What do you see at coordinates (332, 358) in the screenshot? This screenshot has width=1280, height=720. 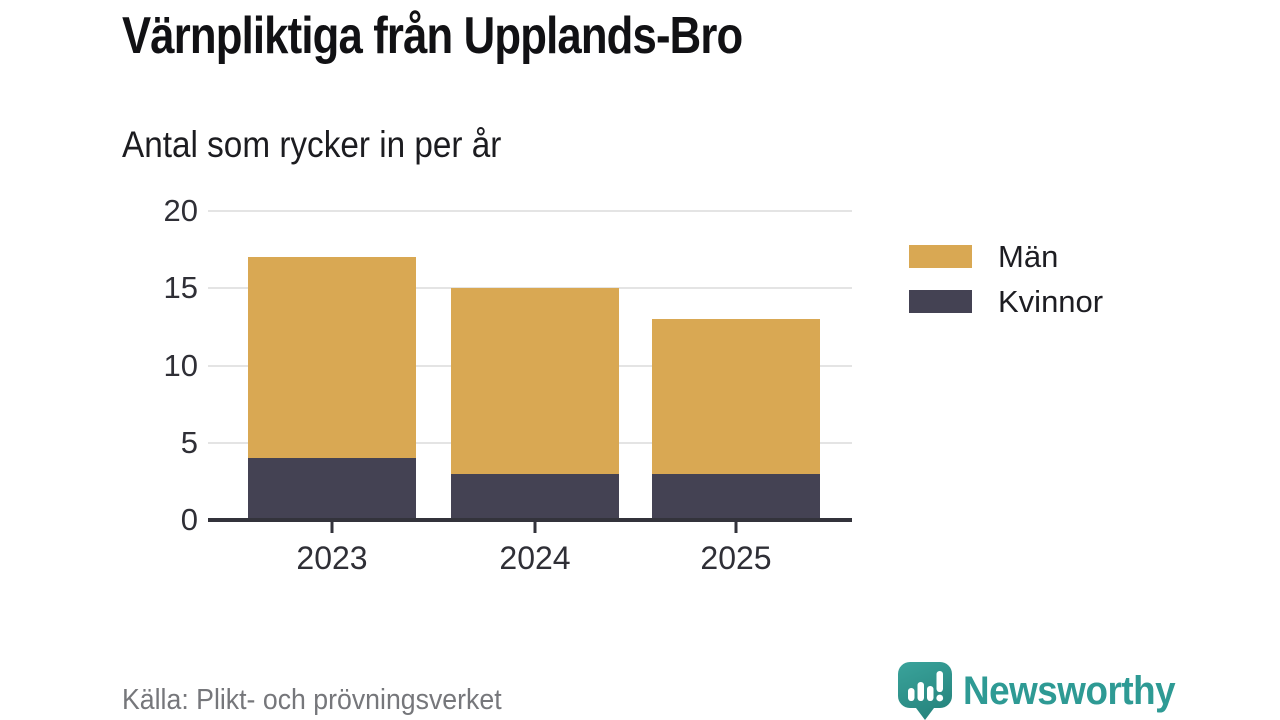 I see `bar-segment-2023-män` at bounding box center [332, 358].